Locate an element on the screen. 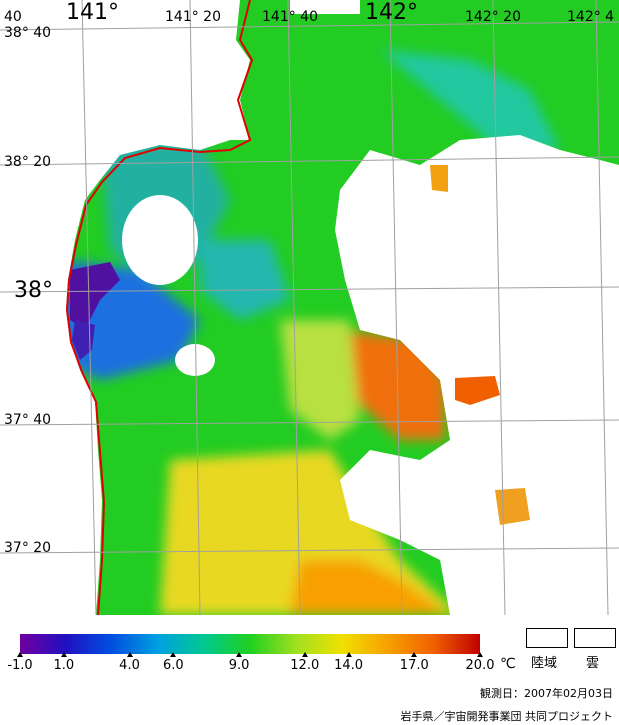 The image size is (619, 725). warm-yellow-mid is located at coordinates (320, 380).